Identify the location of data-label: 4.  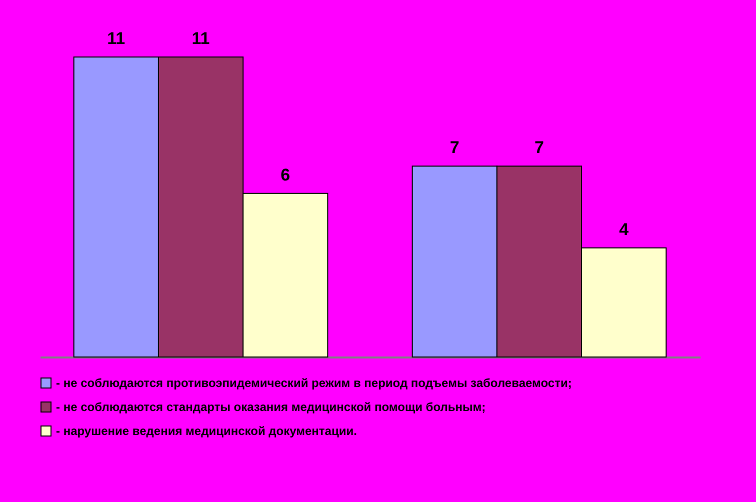
(624, 229).